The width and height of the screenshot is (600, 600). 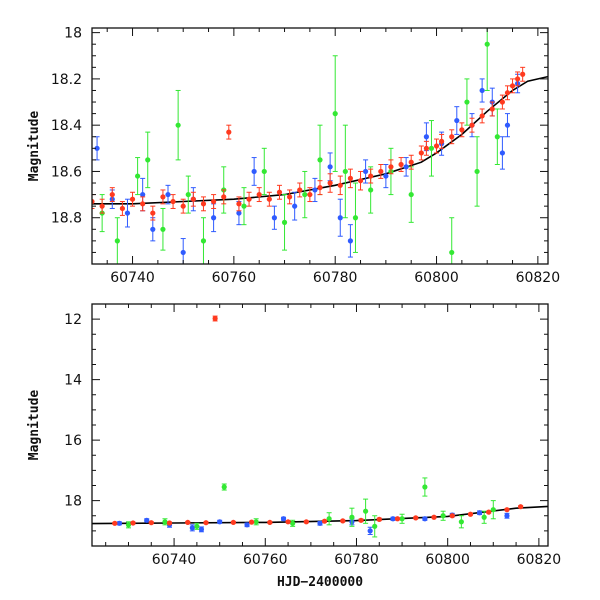 What do you see at coordinates (320, 515) in the screenshot?
I see `bottom-fit-curve` at bounding box center [320, 515].